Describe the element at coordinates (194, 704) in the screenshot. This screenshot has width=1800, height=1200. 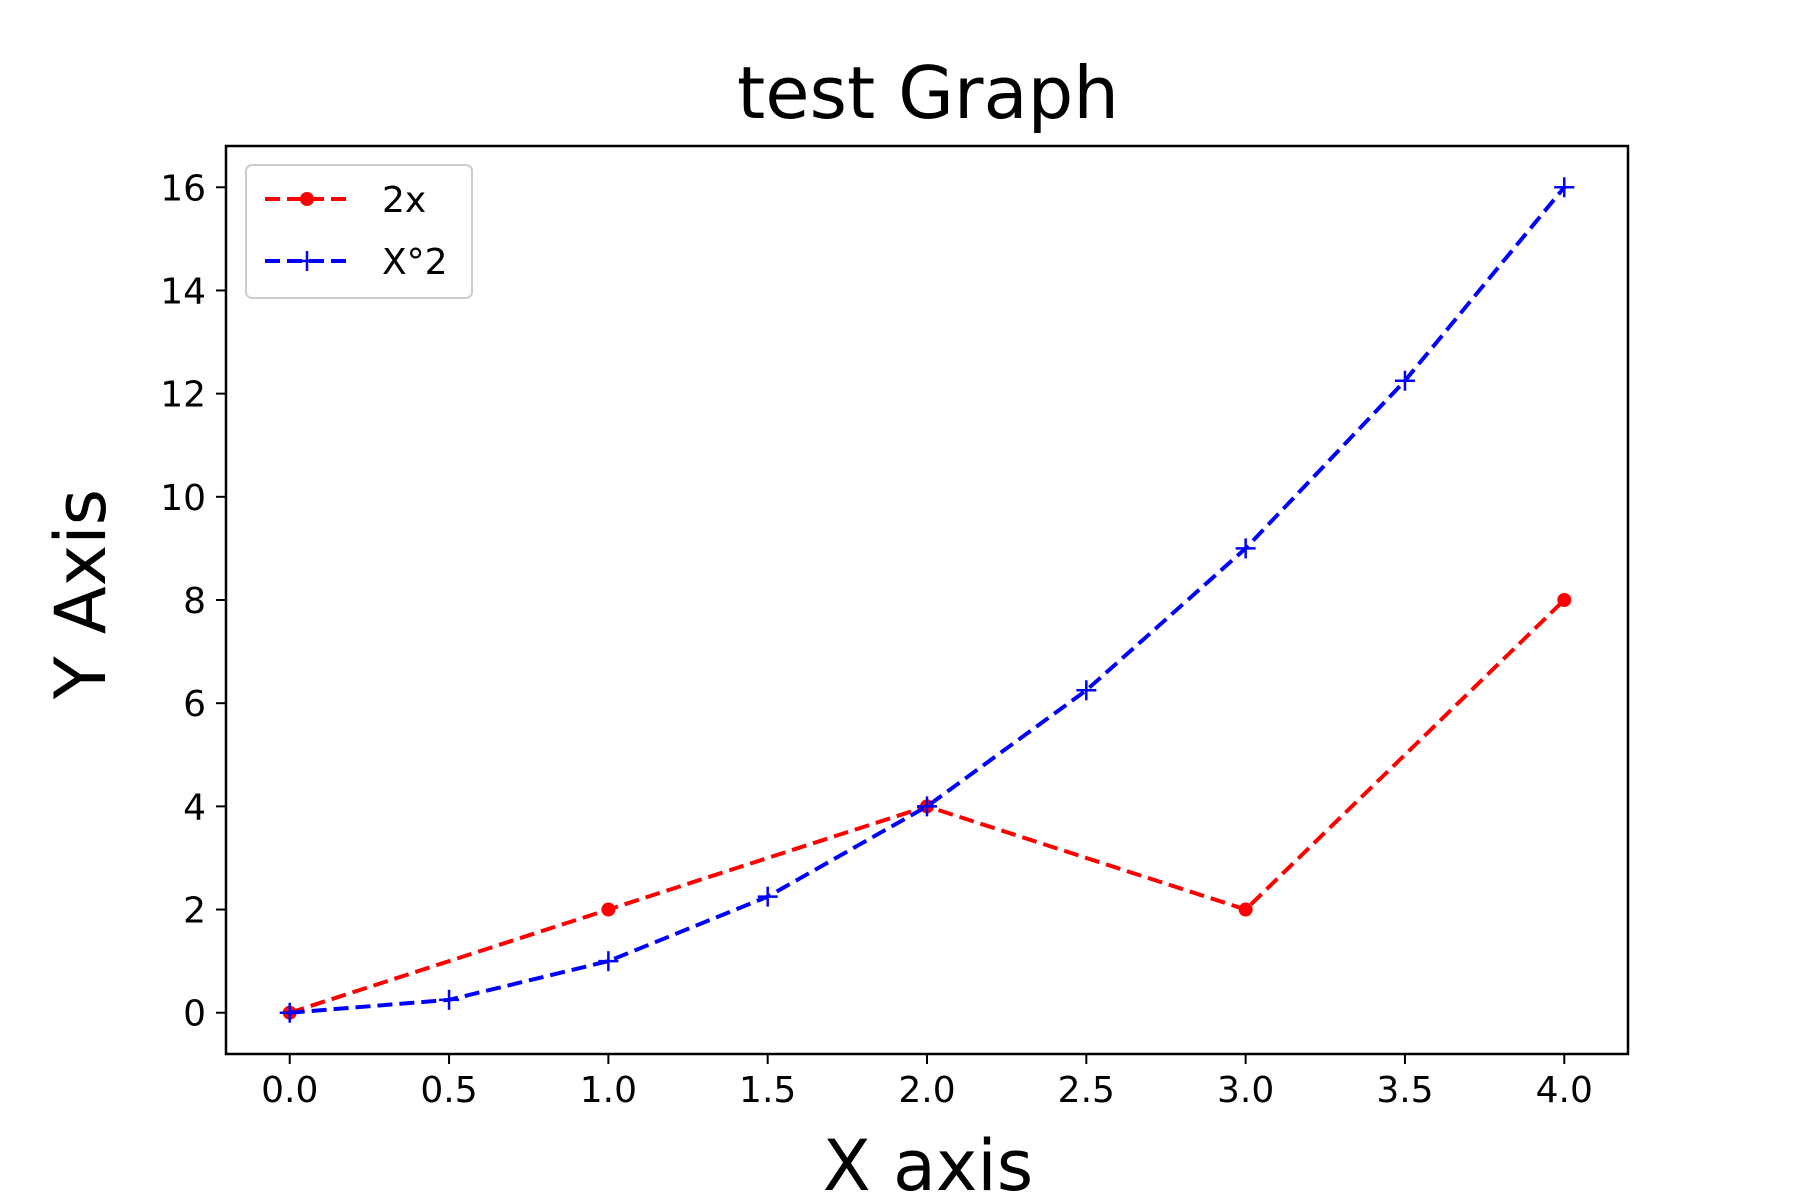
I see `y-tick-label: 6` at that location.